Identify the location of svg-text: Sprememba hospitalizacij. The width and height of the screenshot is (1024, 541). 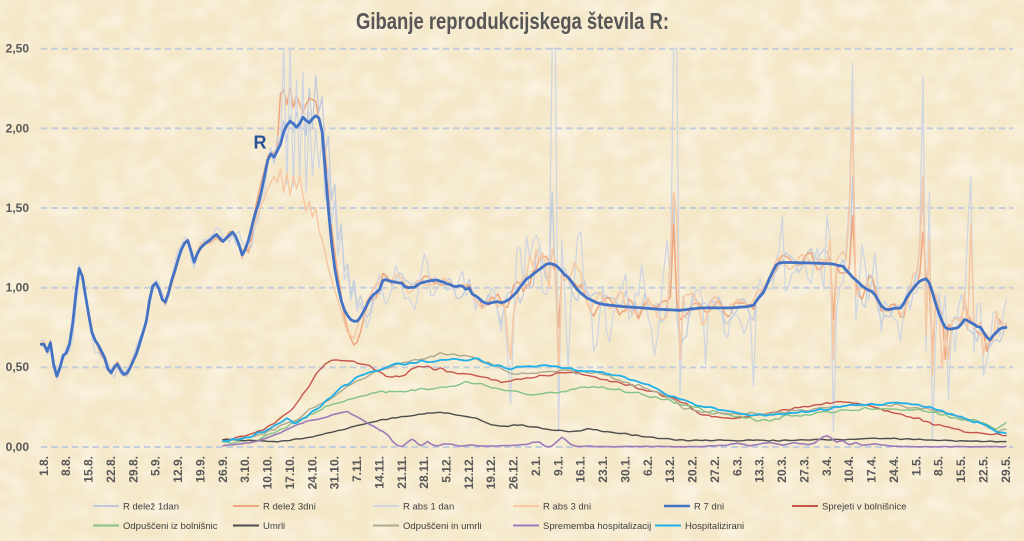
(597, 526).